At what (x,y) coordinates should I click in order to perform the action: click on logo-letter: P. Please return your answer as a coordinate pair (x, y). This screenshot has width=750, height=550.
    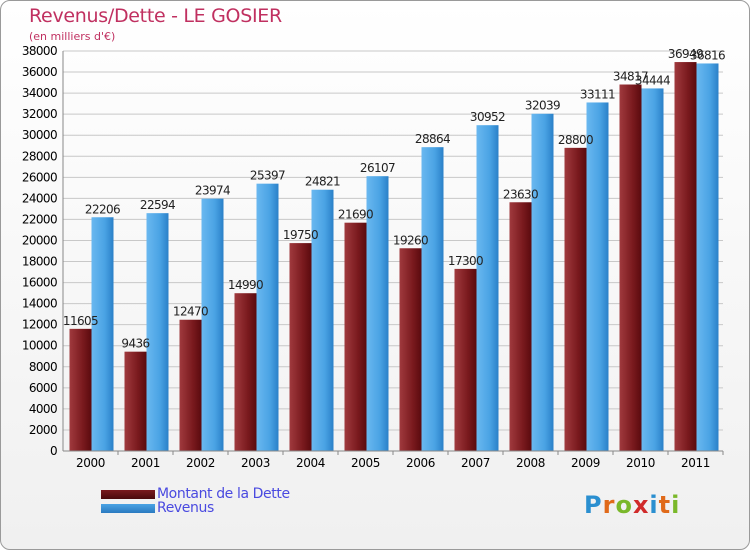
    Looking at the image, I should click on (593, 505).